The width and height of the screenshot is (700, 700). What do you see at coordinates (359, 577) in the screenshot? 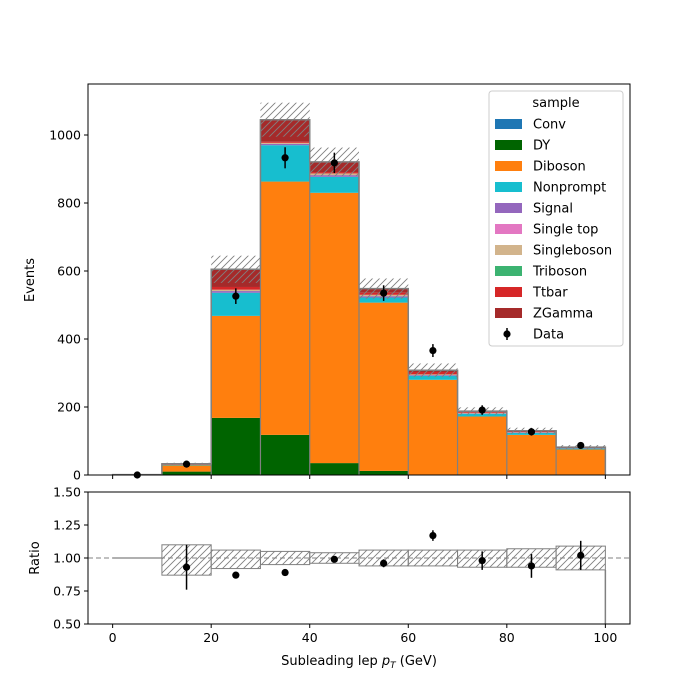
I see `ratio-plot-area` at bounding box center [359, 577].